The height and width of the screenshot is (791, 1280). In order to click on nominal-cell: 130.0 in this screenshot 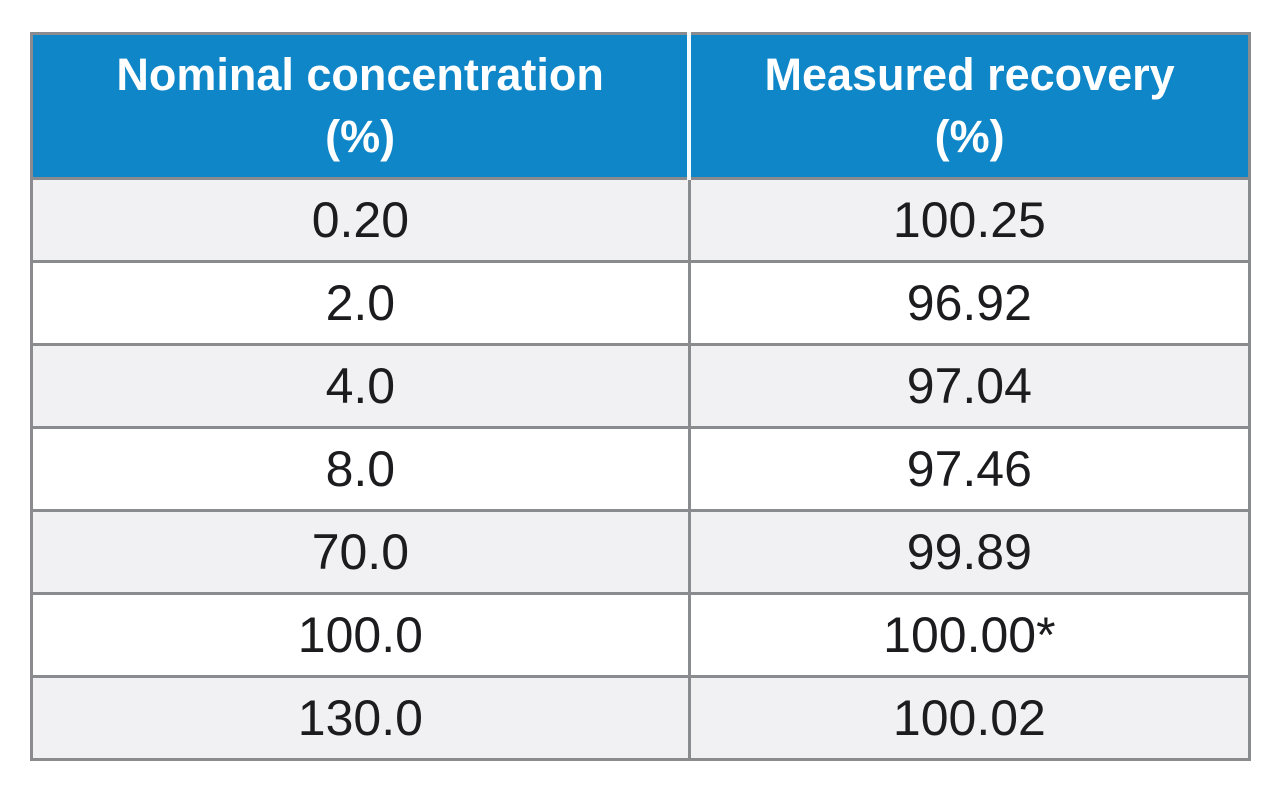, I will do `click(360, 718)`.